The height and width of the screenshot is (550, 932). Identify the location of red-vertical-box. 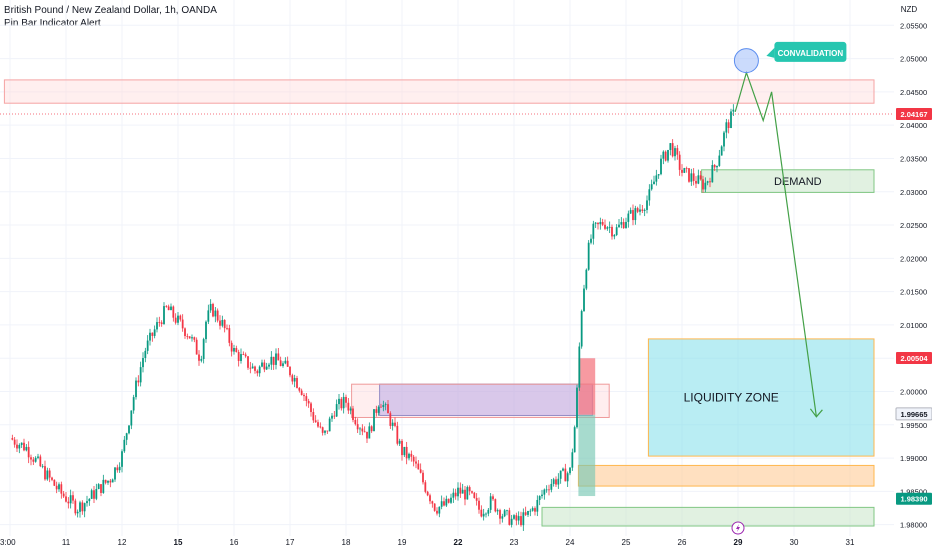
(587, 386).